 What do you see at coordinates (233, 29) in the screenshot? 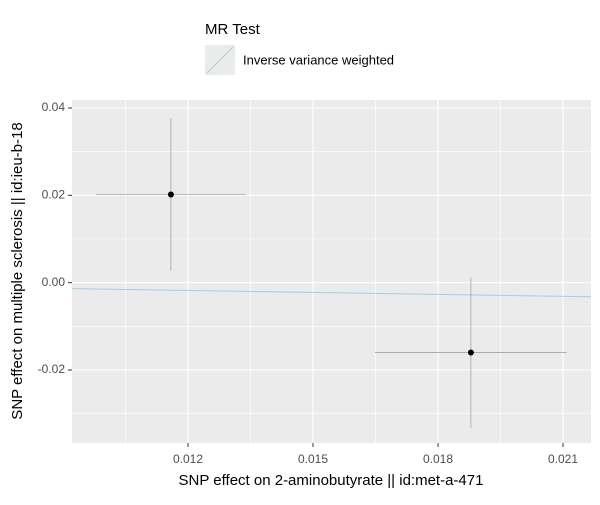
I see `legend-title: MR Test` at bounding box center [233, 29].